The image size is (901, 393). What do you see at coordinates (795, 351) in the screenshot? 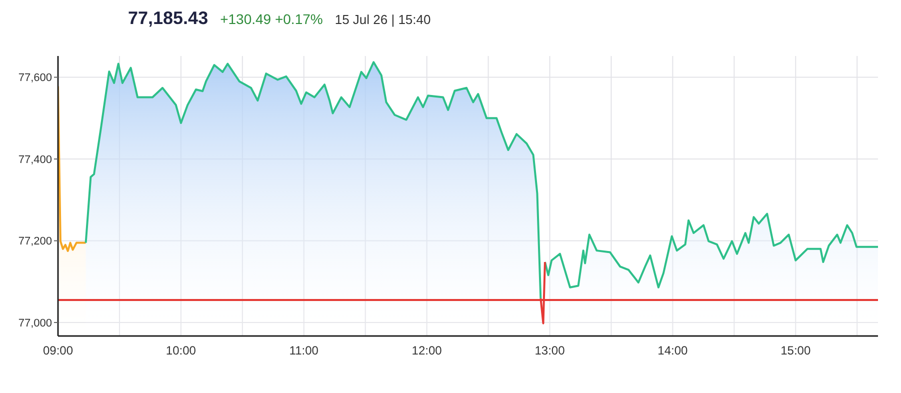
I see `x-tick-label: 15:00` at bounding box center [795, 351].